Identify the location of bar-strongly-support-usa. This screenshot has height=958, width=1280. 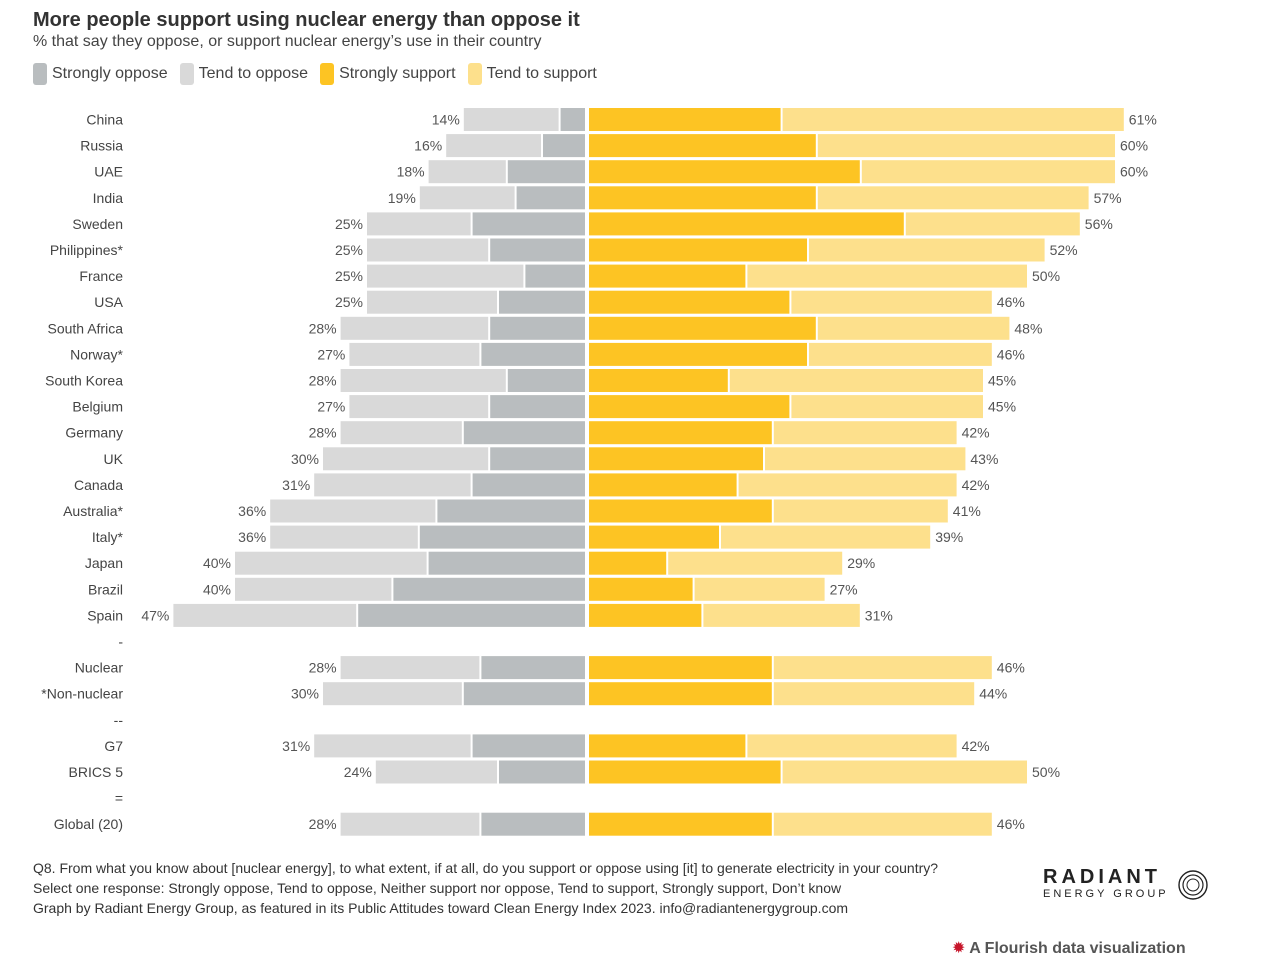
(689, 302).